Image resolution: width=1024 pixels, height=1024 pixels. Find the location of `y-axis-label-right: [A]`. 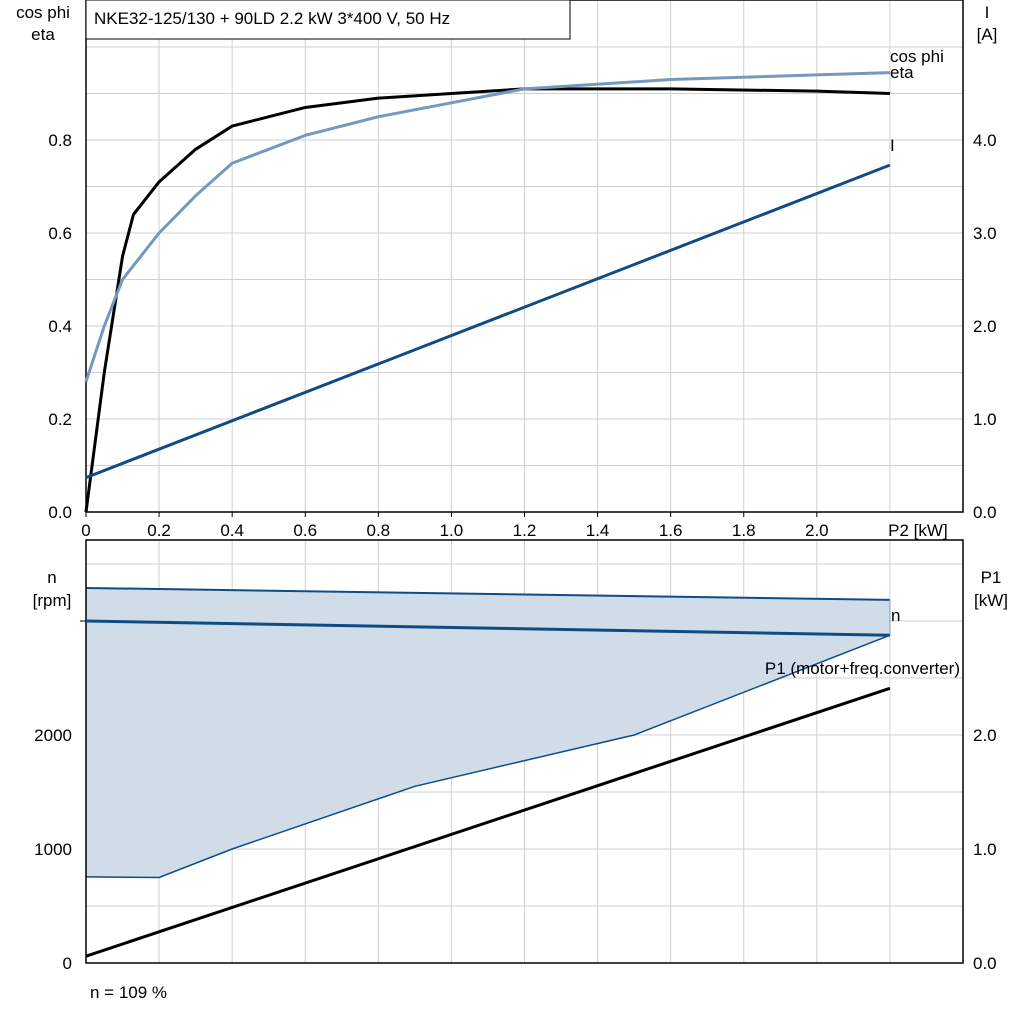

y-axis-label-right: [A] is located at coordinates (987, 34).